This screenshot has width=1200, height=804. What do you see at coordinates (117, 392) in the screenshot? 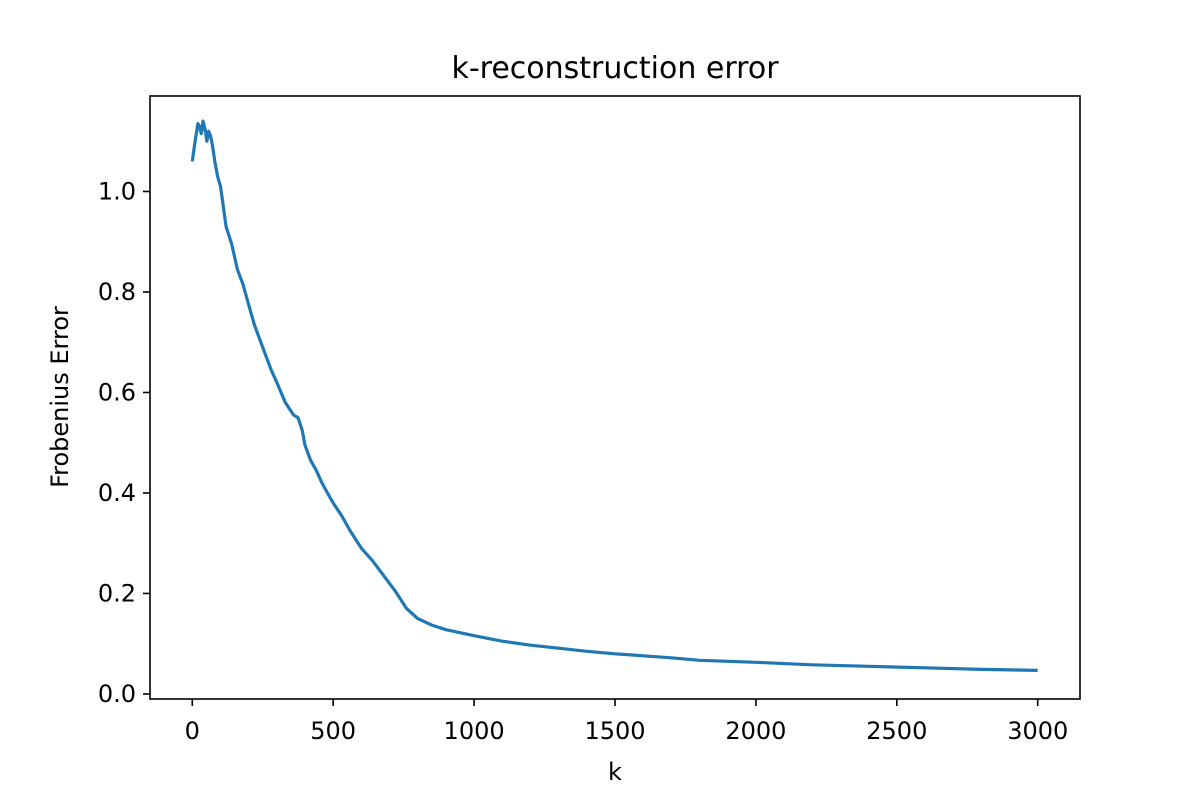
I see `y-tick-label: 0.6` at bounding box center [117, 392].